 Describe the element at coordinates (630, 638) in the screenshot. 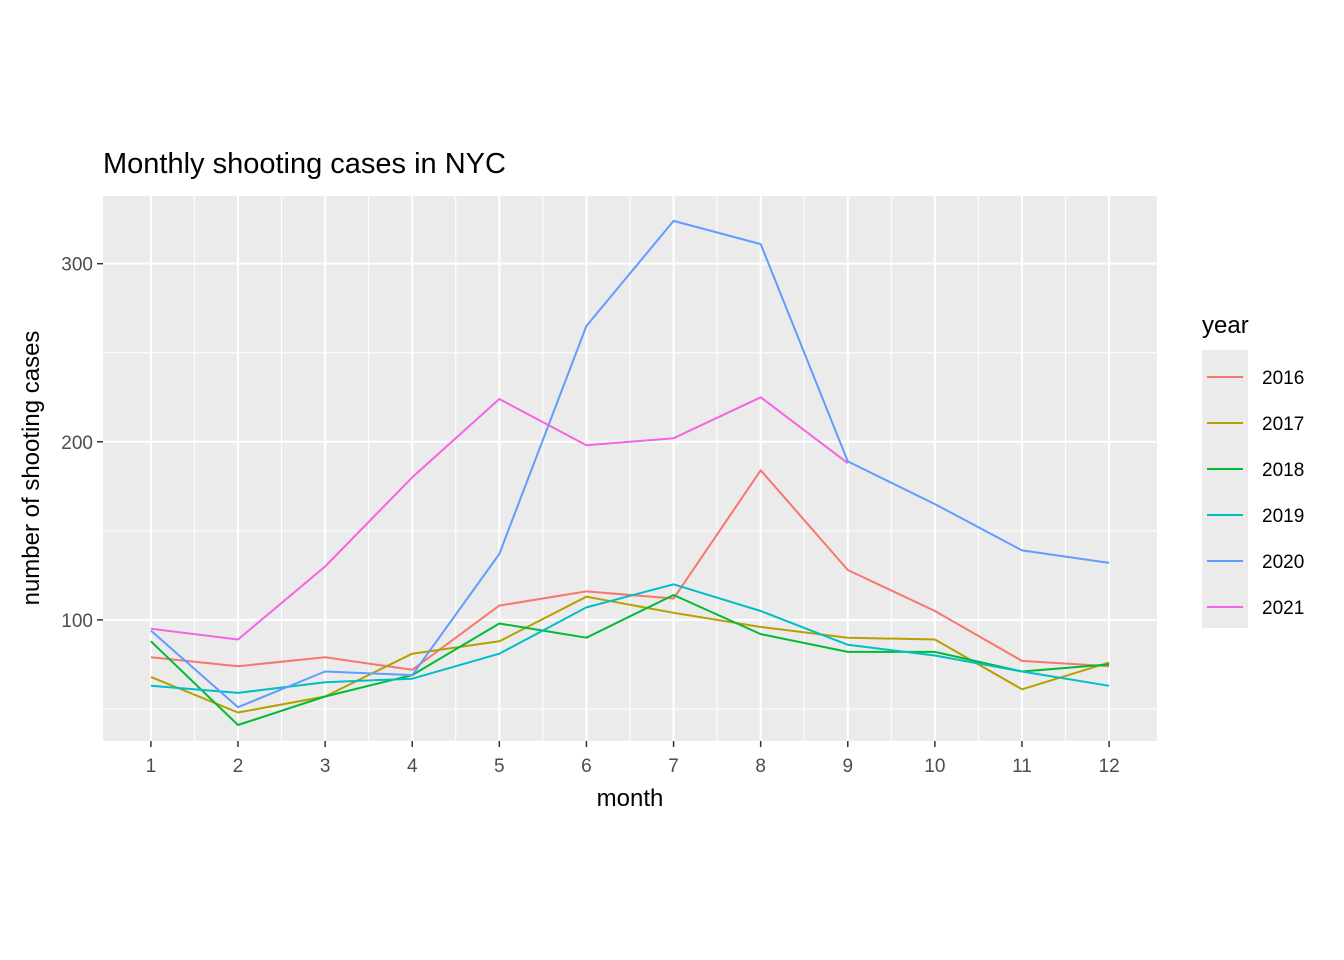

I see `series-line-2019` at that location.